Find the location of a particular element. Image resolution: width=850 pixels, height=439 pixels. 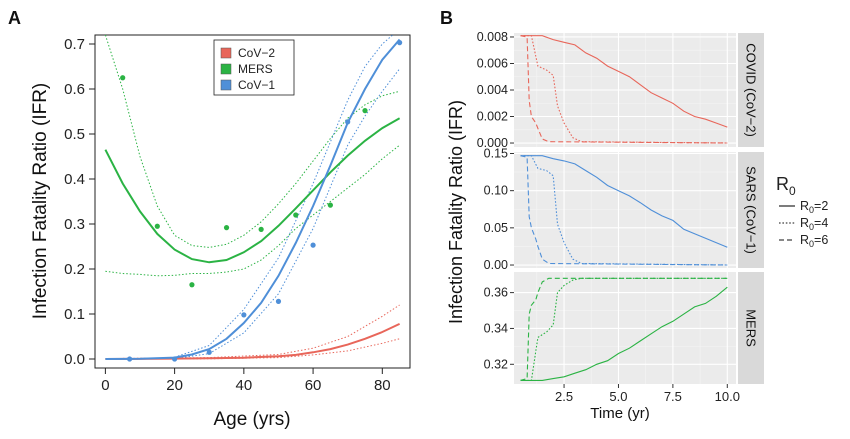

facet-panel: 0.32 0.34 0.36 MERS is located at coordinates (624, 328).